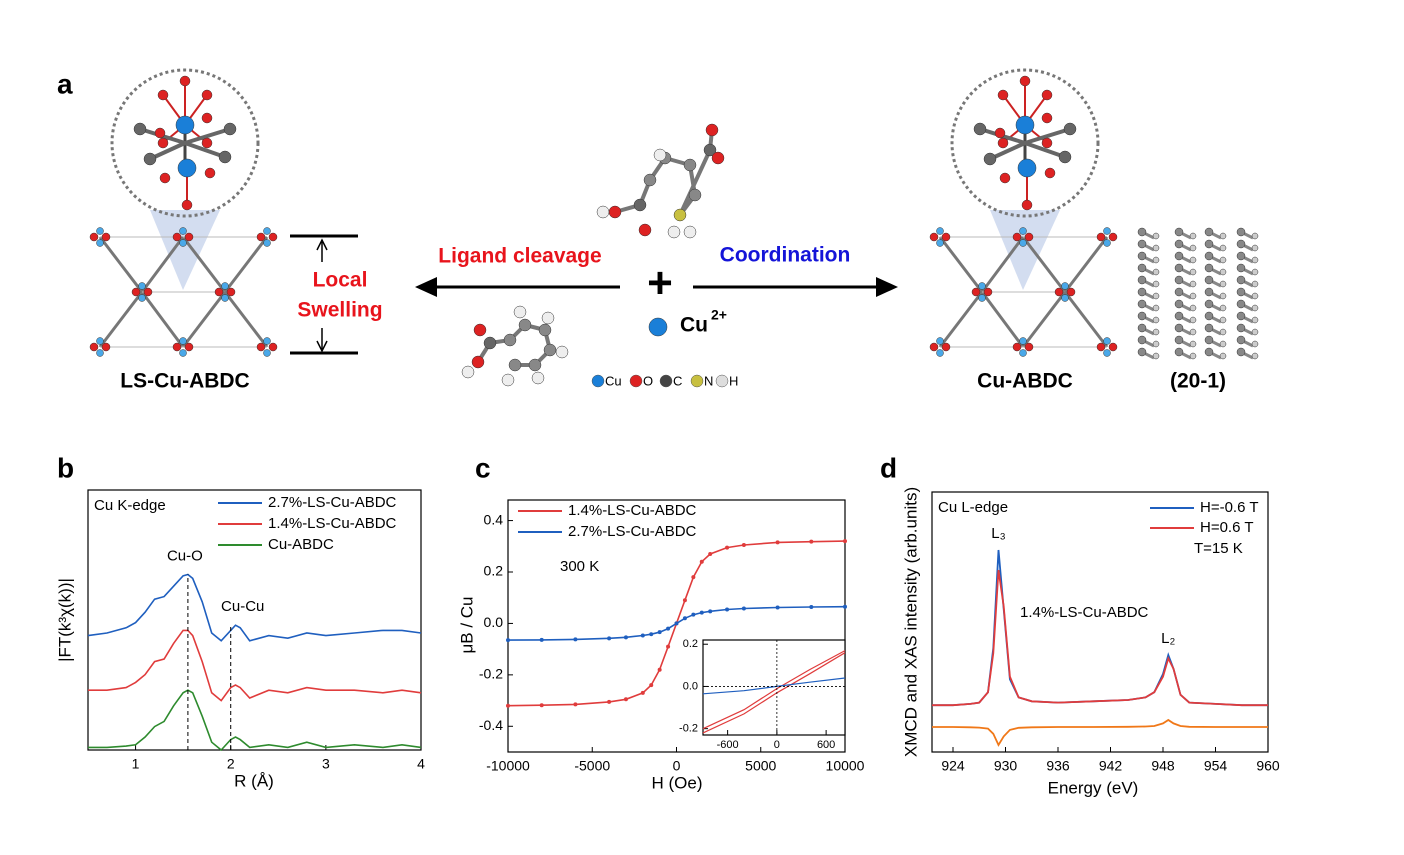  Describe the element at coordinates (130, 505) in the screenshot. I see `panel-note: Cu K-edge` at that location.